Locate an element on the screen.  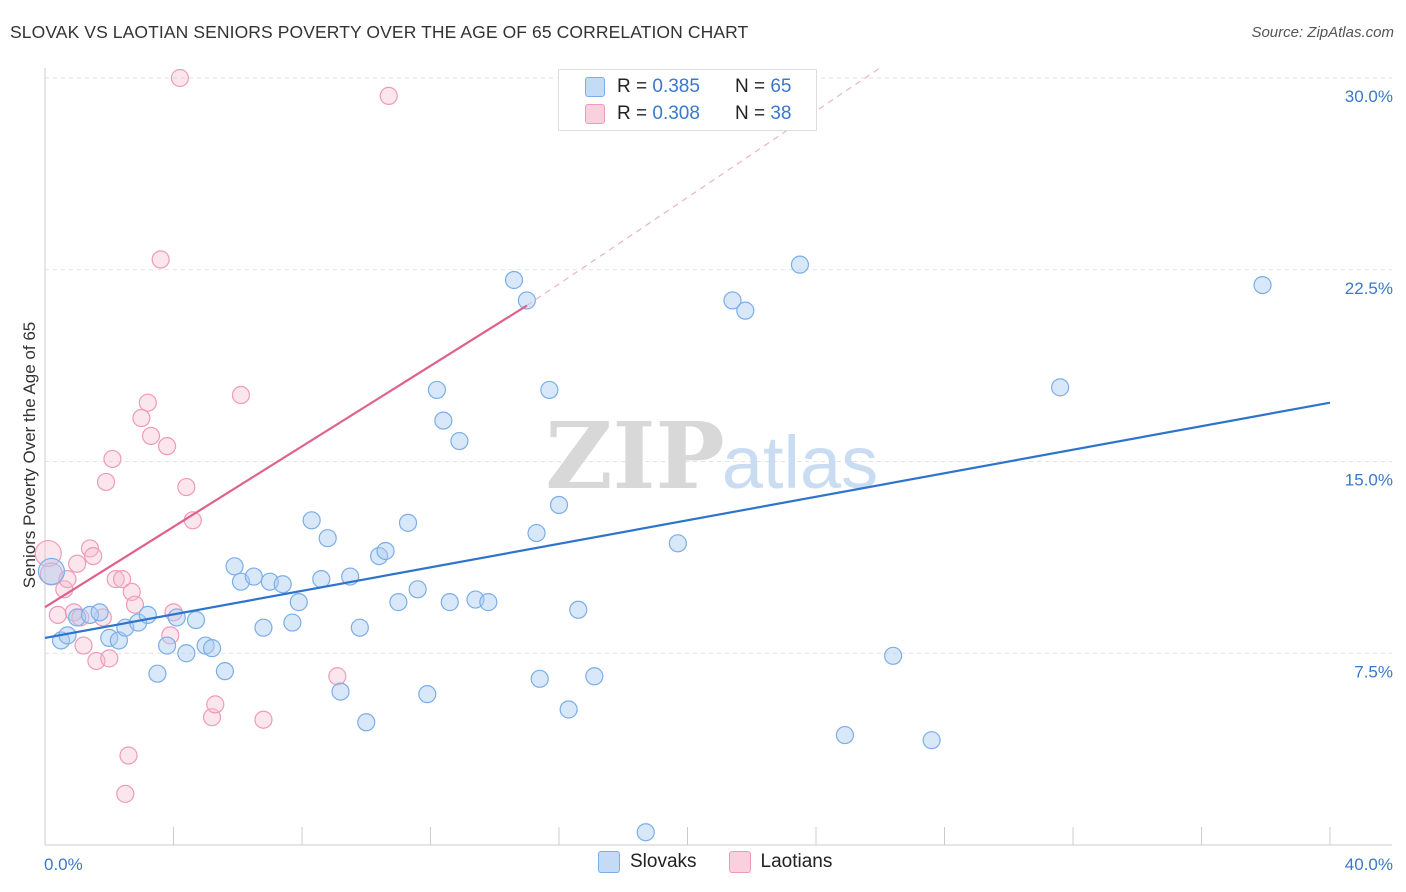
bottom-legend-slovaks: Slovaks is located at coordinates (647, 862).